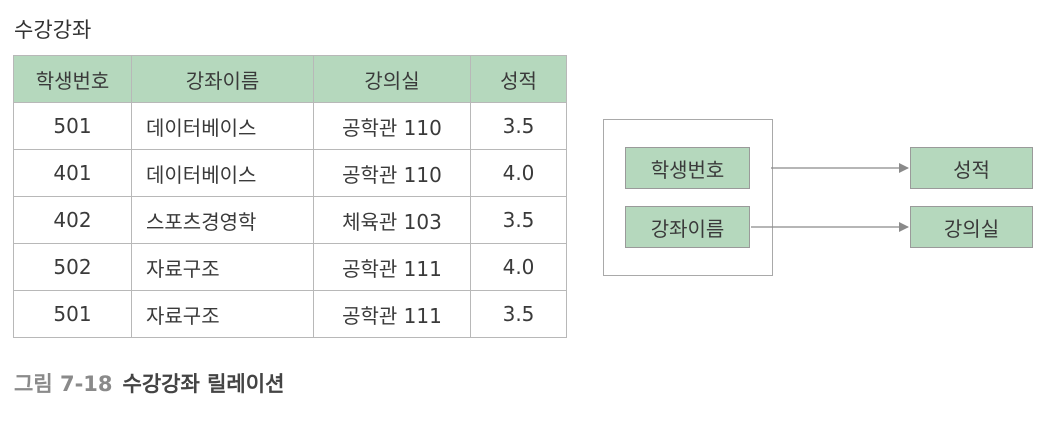 Image resolution: width=1056 pixels, height=432 pixels. What do you see at coordinates (72, 267) in the screenshot?
I see `cell-student-id: 502` at bounding box center [72, 267].